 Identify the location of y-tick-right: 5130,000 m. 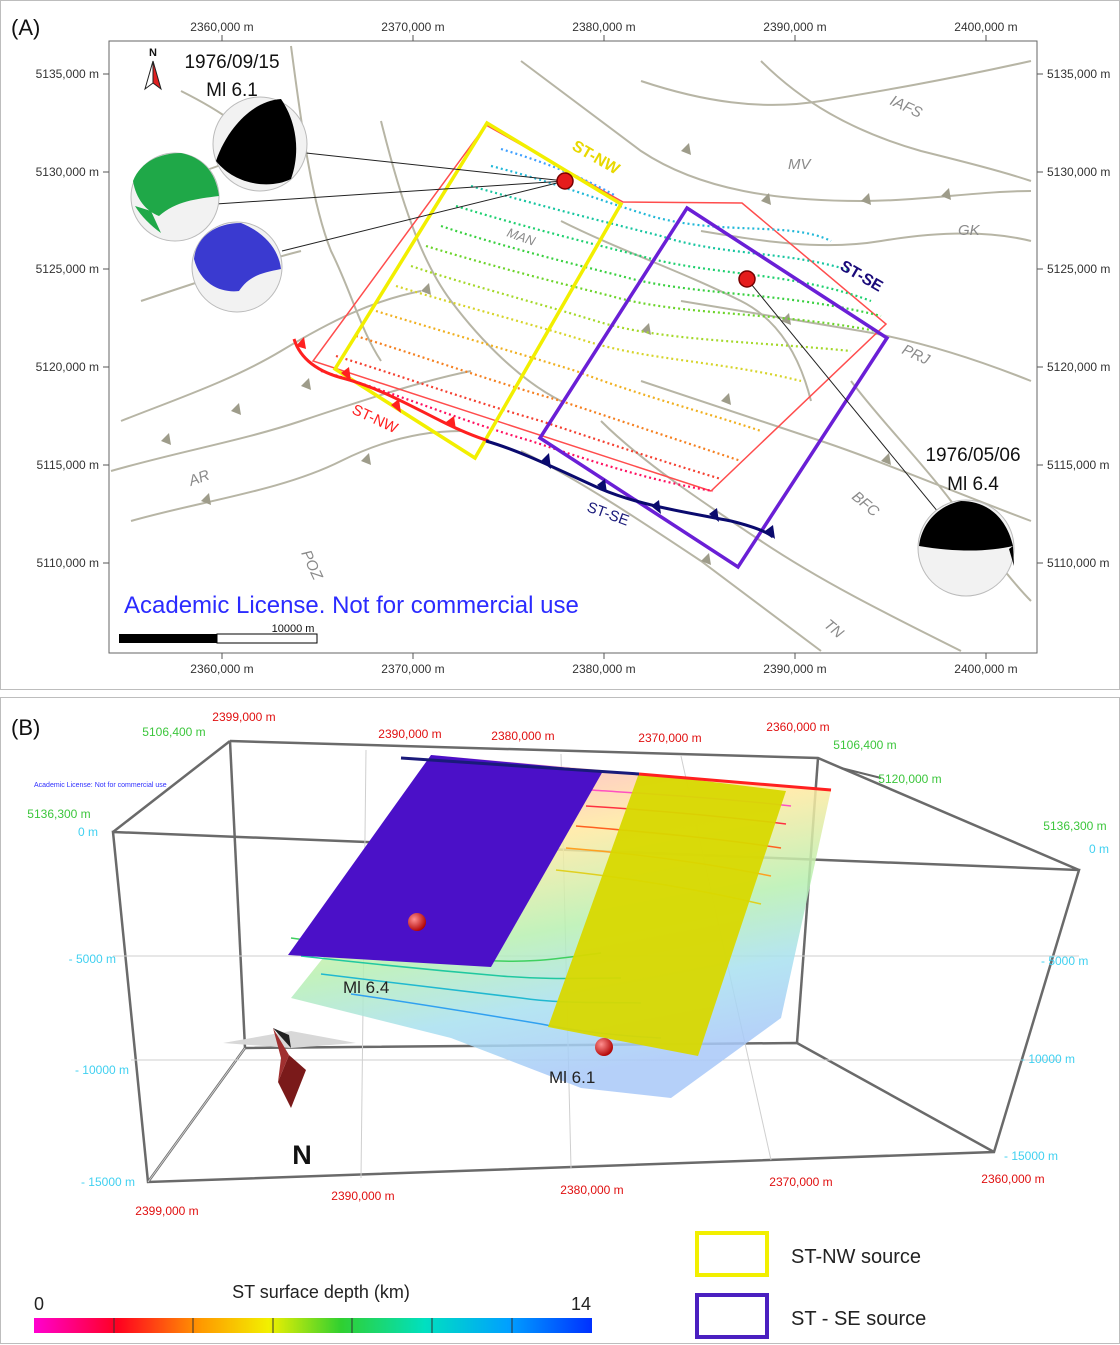
(1078, 172).